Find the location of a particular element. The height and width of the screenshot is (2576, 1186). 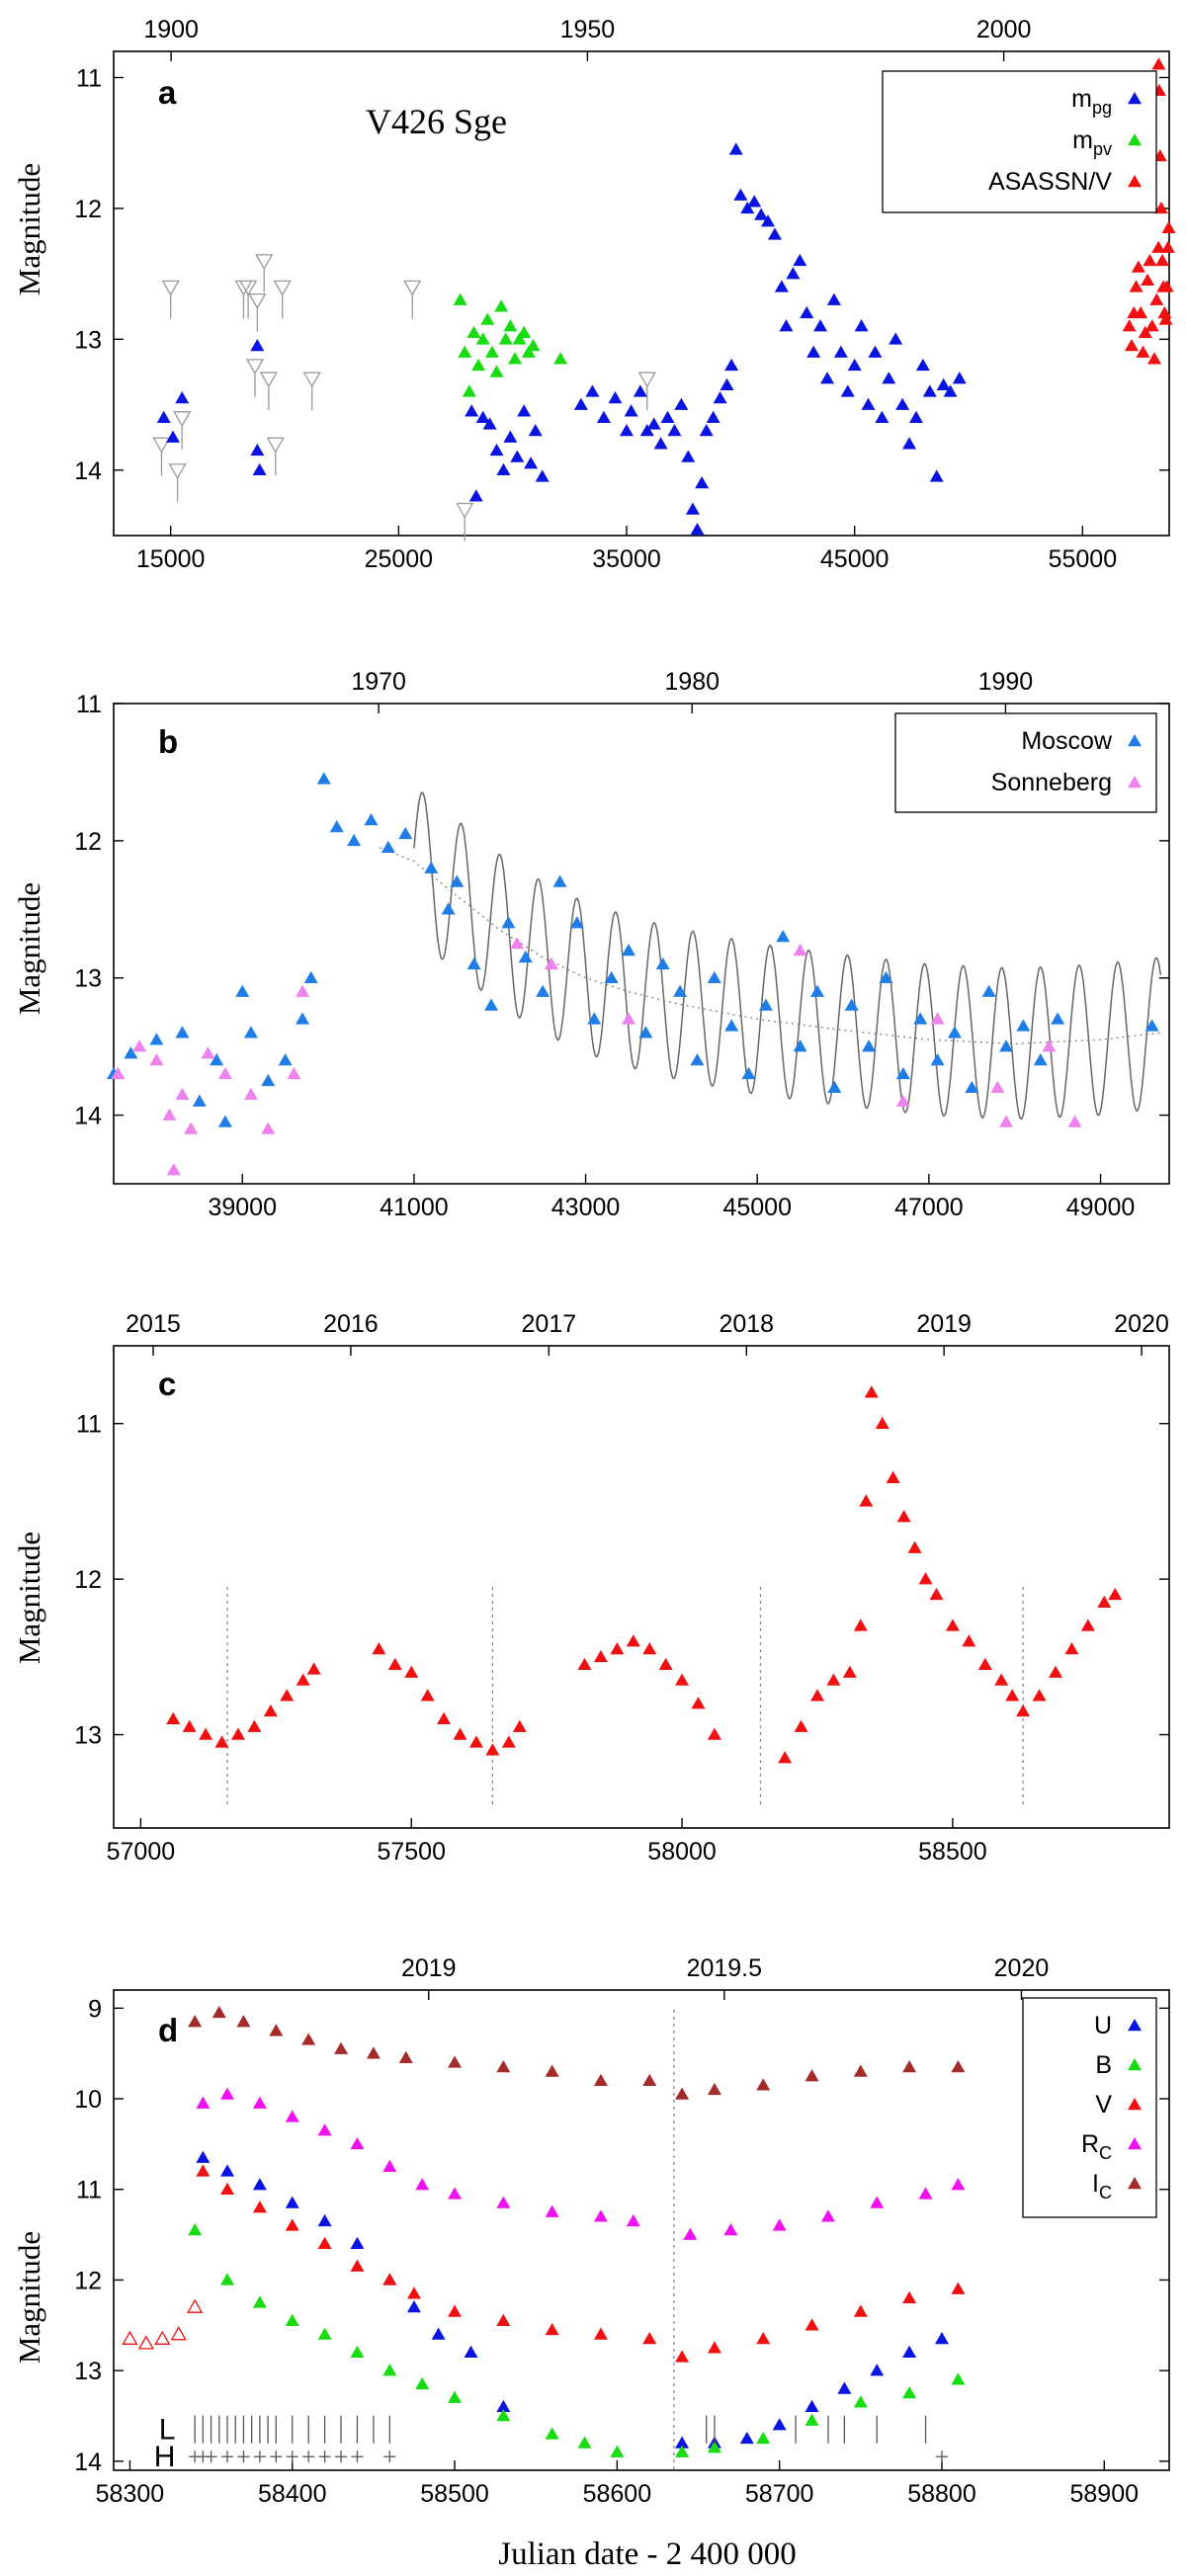

panel-letter-b: b is located at coordinates (168, 741).